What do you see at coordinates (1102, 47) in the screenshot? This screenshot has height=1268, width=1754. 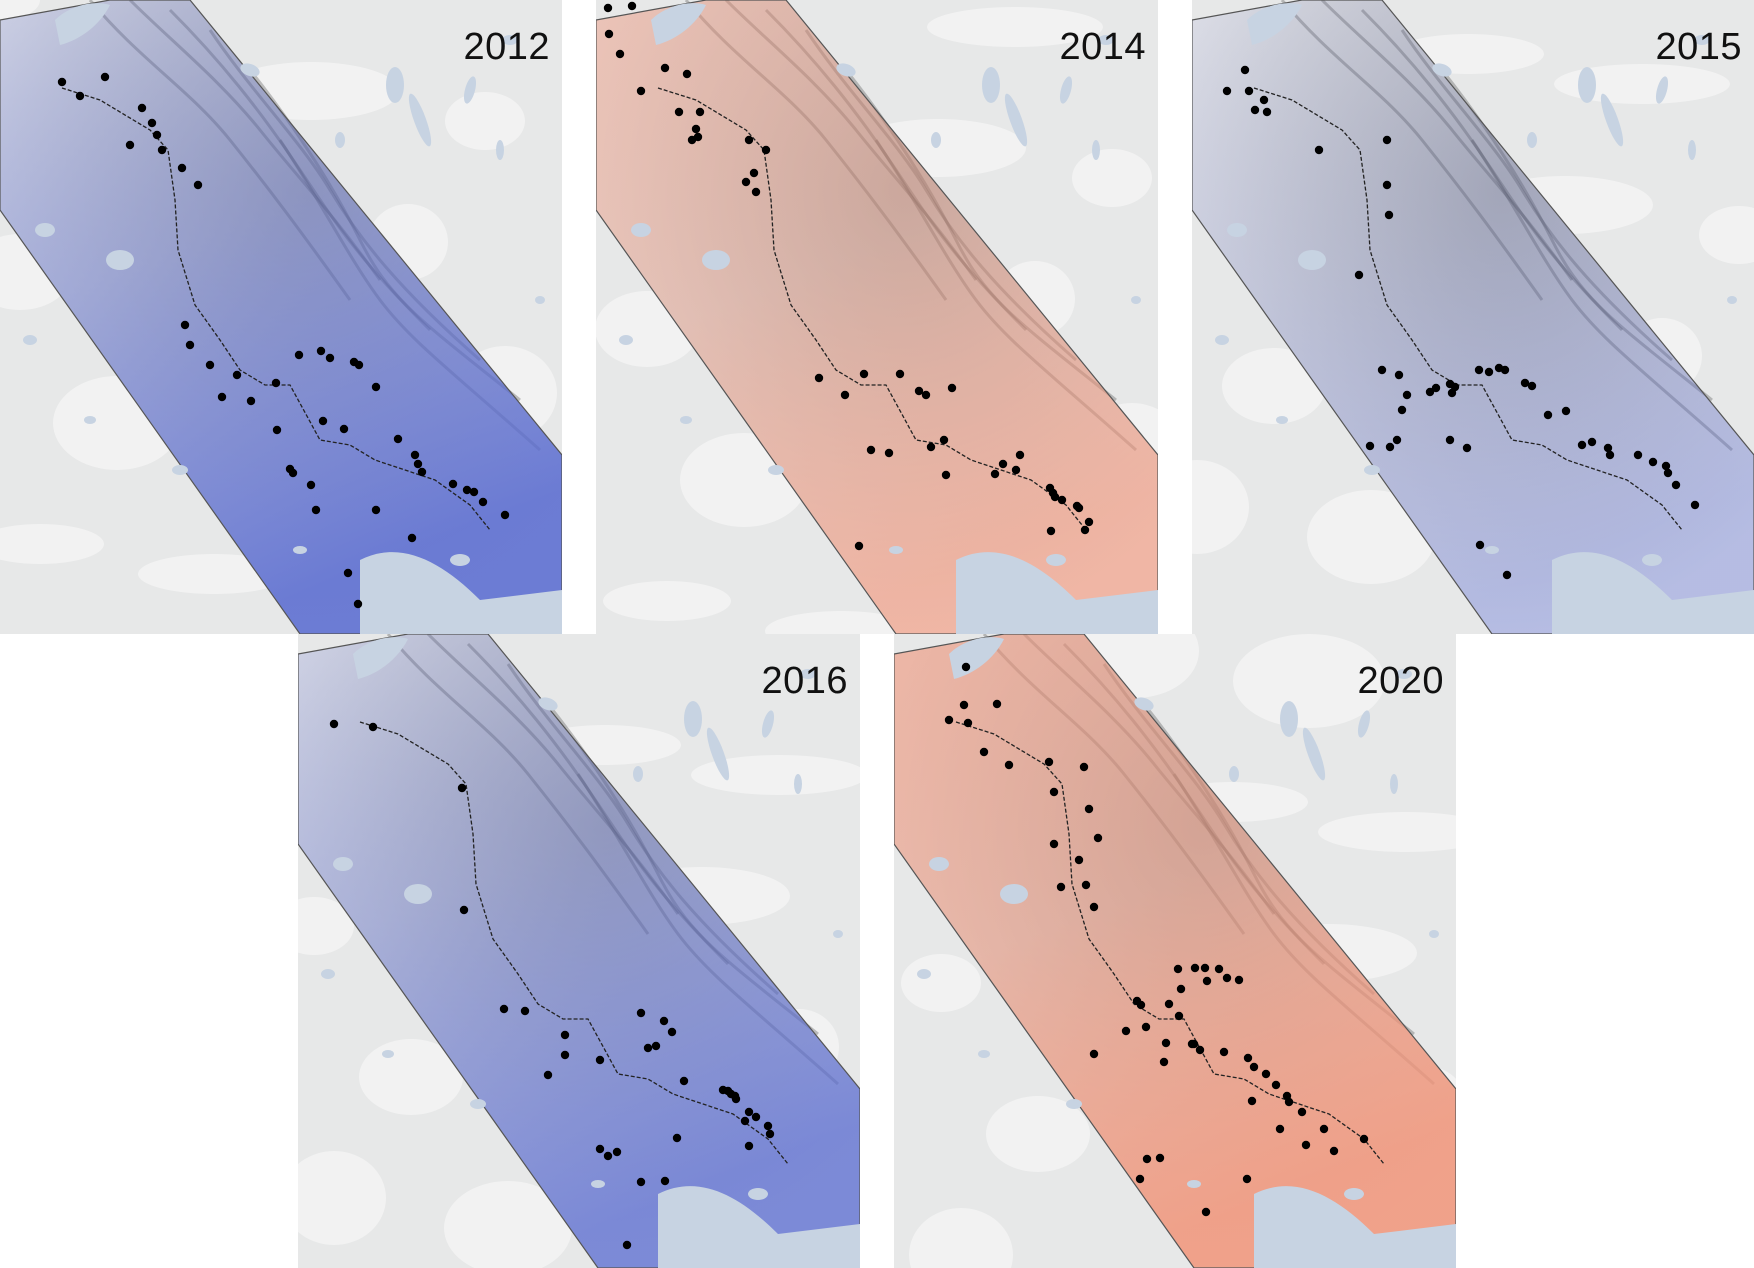 I see `panel-year-label: 2014` at bounding box center [1102, 47].